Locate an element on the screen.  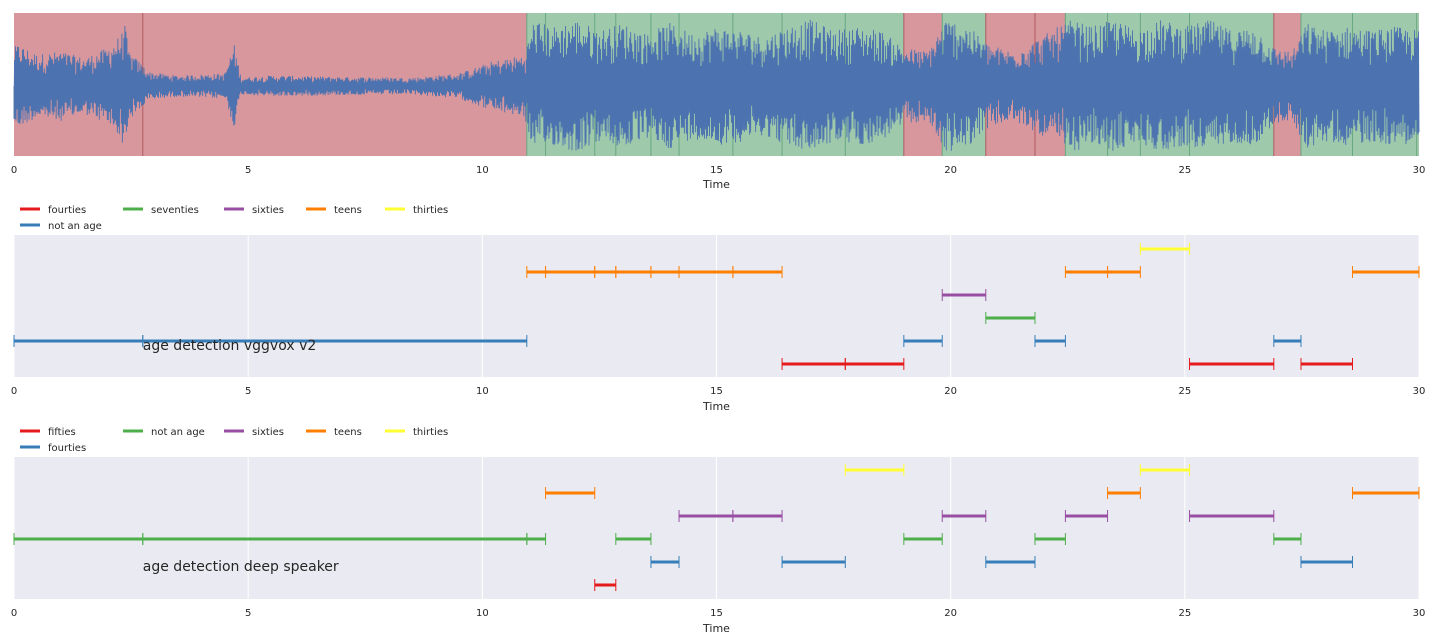
p2-x-tick-label: 20 is located at coordinates (950, 391).